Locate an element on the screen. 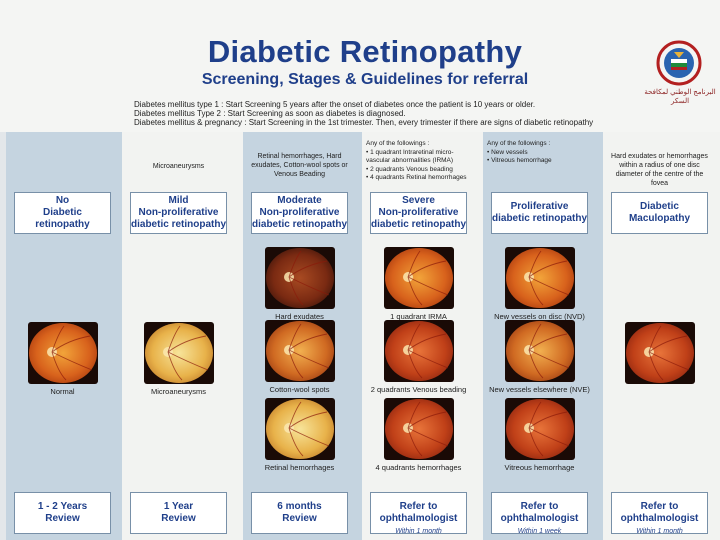  stage-name-line: No is located at coordinates (62, 200).